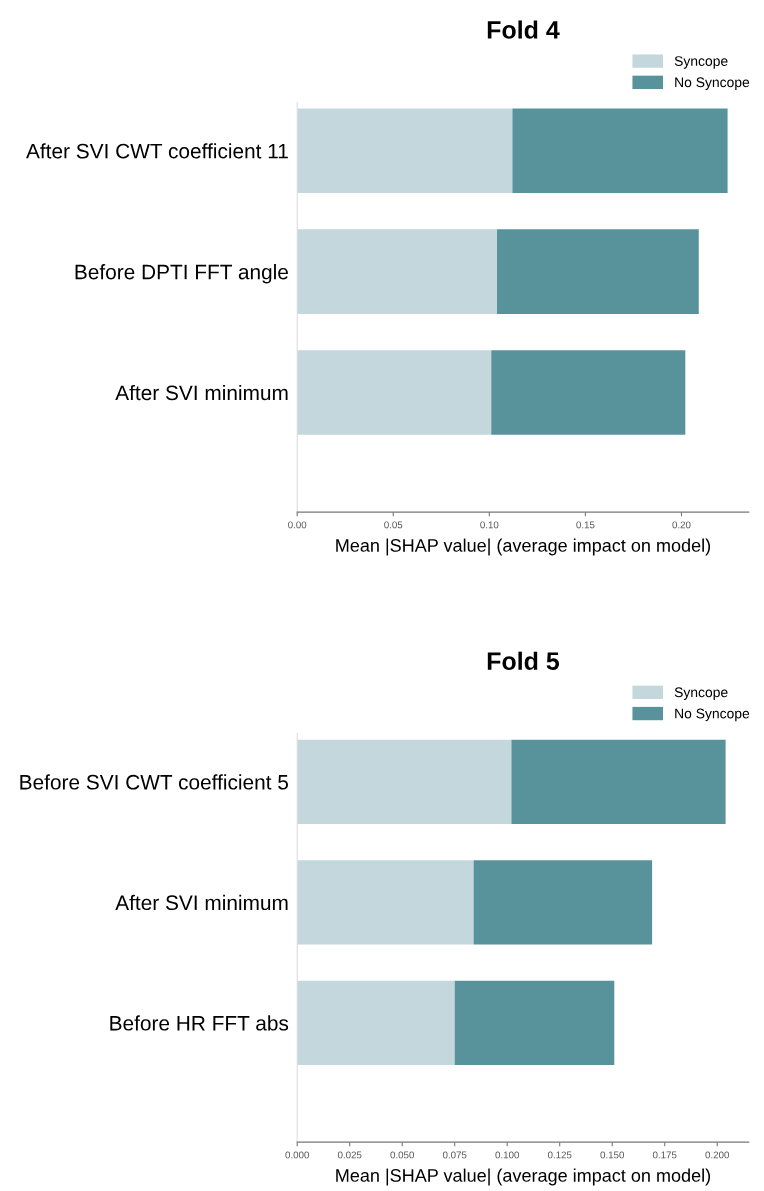  Describe the element at coordinates (181, 274) in the screenshot. I see `y-tick-label: Before DPTI FFT angle` at that location.